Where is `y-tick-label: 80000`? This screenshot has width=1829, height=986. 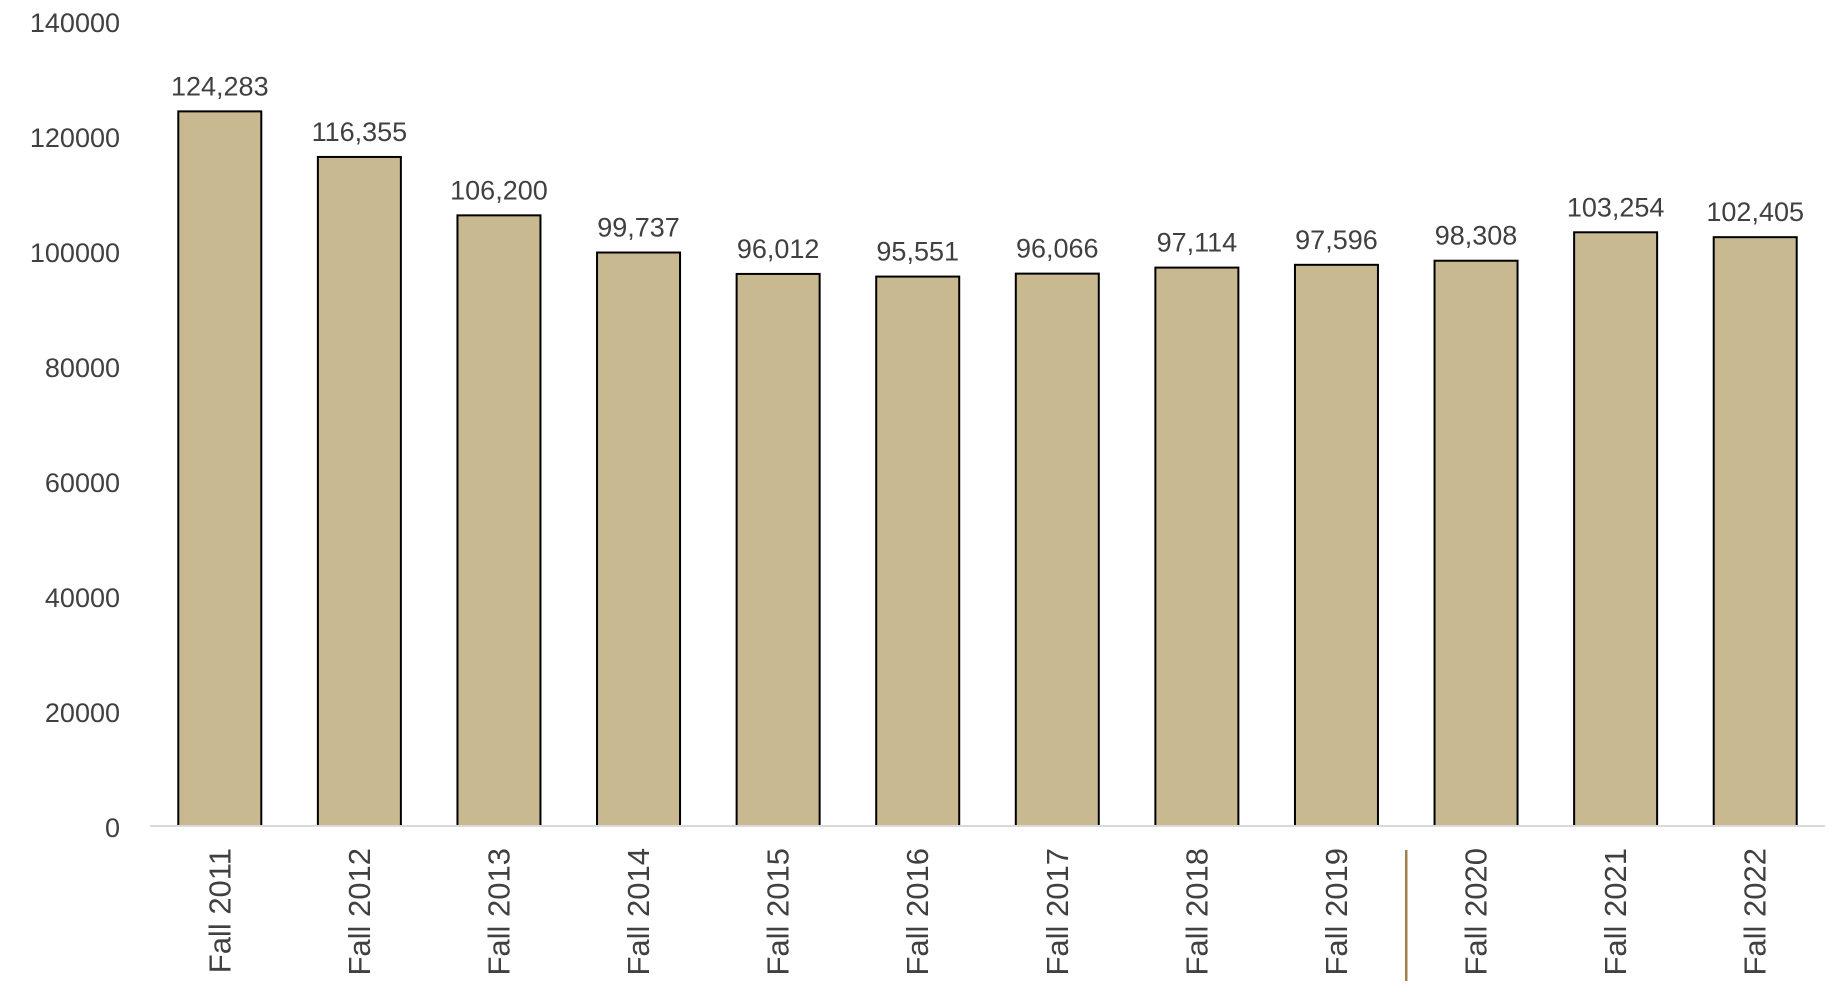 y-tick-label: 80000 is located at coordinates (82, 368).